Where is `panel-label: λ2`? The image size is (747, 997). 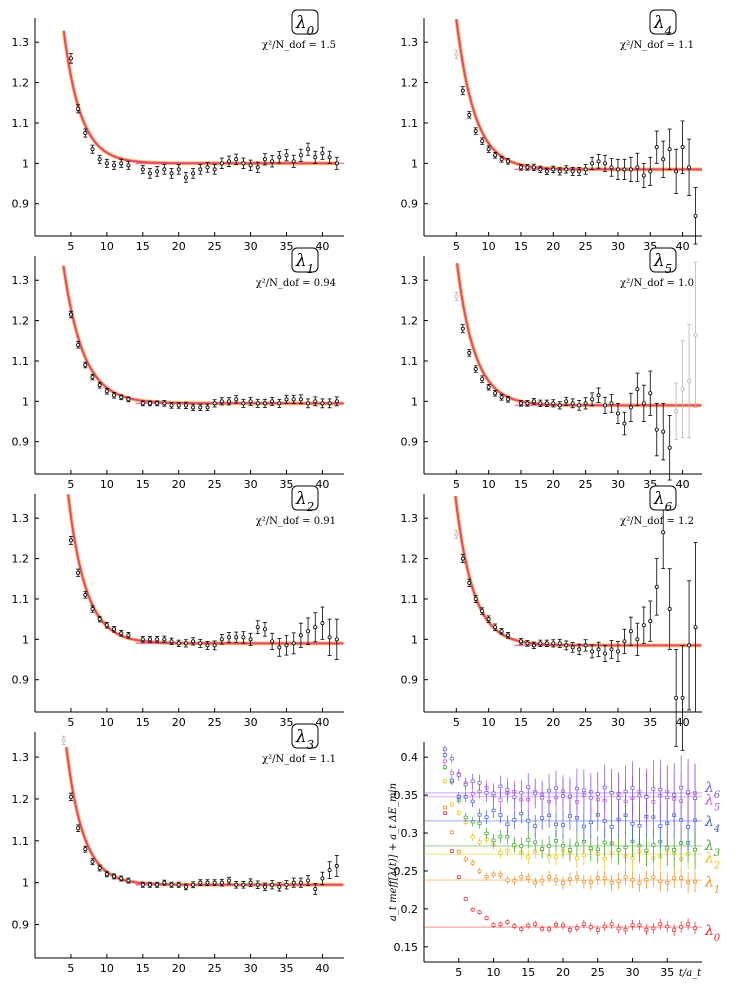
panel-label: λ2 is located at coordinates (304, 501).